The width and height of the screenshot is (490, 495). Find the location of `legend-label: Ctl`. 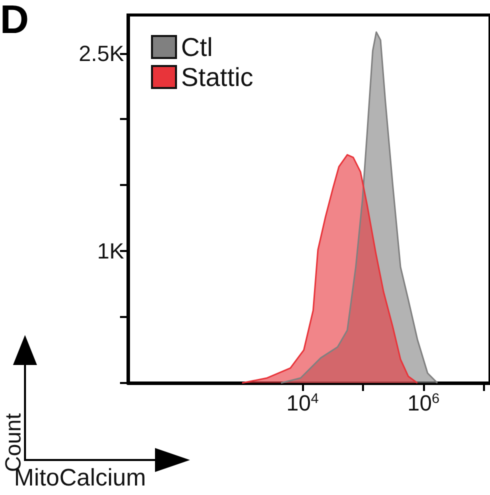

legend-label: Ctl is located at coordinates (197, 47).